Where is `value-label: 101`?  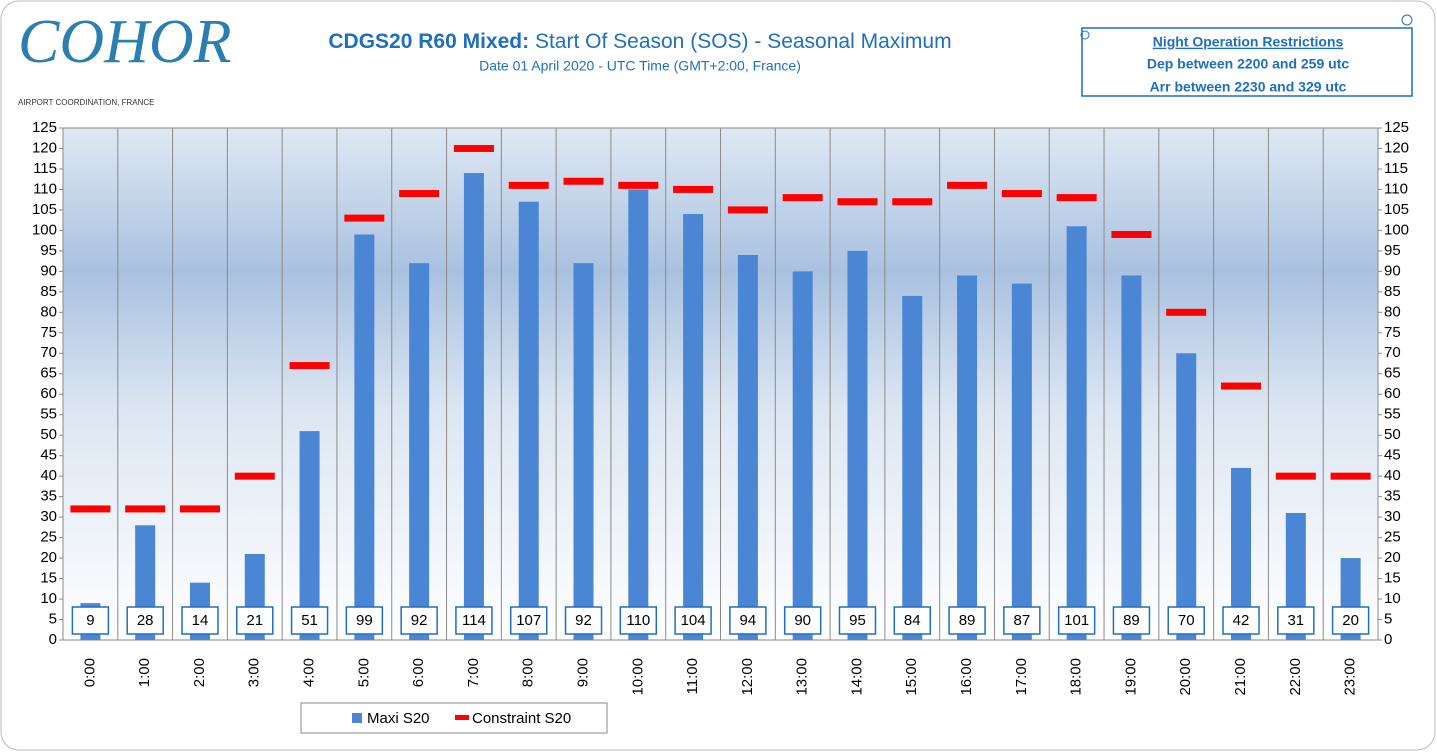
value-label: 101 is located at coordinates (1076, 620).